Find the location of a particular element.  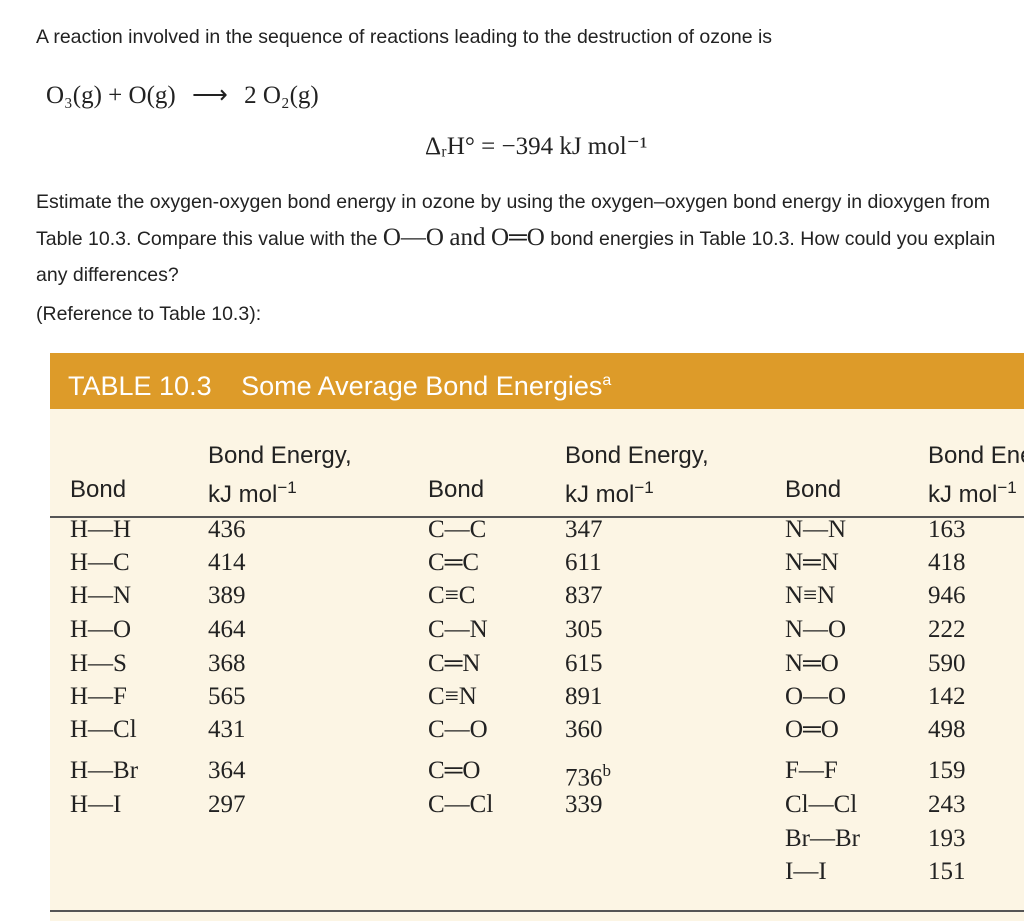

energy-cell: 297 is located at coordinates (227, 805).